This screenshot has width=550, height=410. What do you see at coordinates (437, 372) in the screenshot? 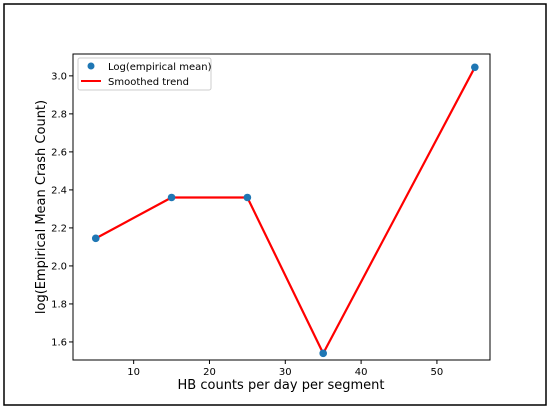
I see `x-tick-label: 50` at bounding box center [437, 372].